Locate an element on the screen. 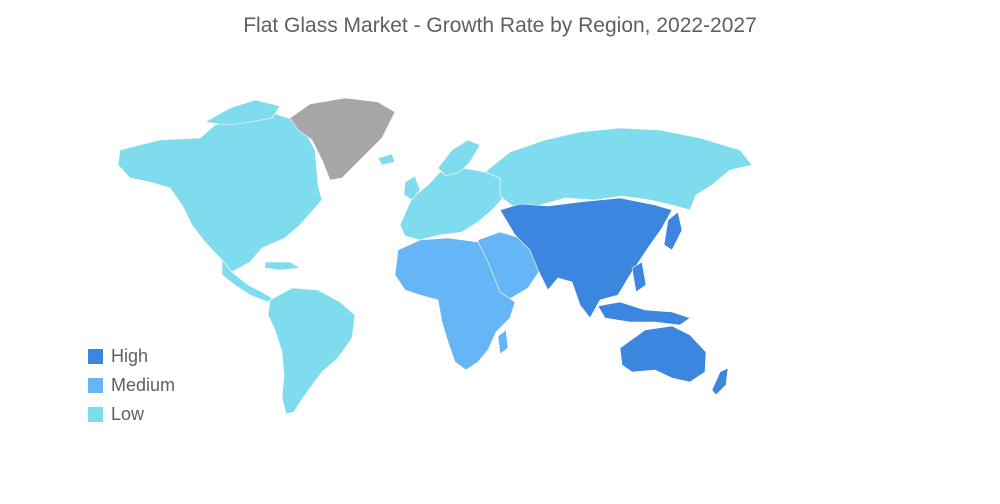 The width and height of the screenshot is (1000, 504). legend-label: Low is located at coordinates (128, 414).